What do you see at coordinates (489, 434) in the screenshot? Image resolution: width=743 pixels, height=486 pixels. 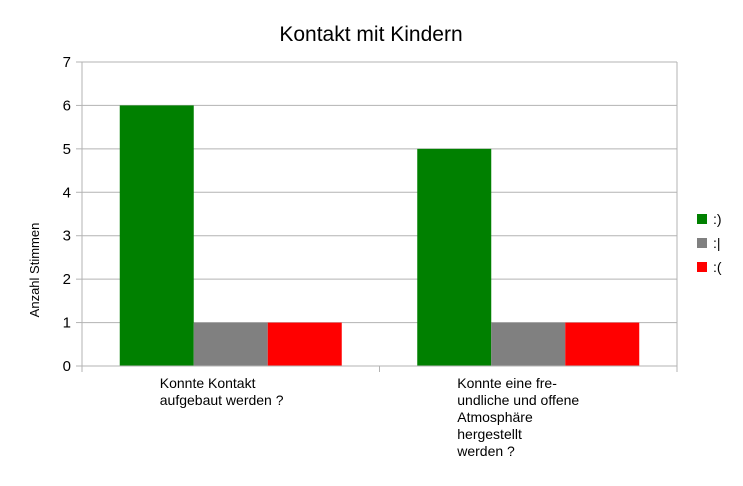 I see `x-category-label-line: hergestellt` at bounding box center [489, 434].